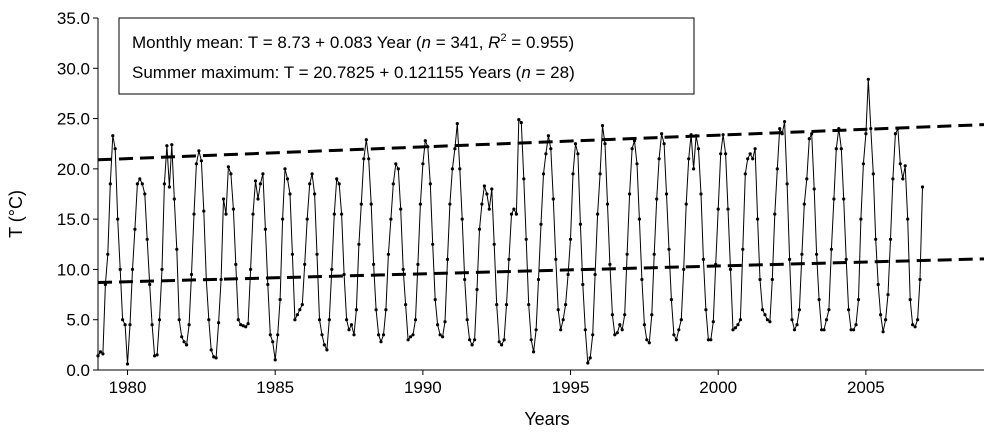 The image size is (984, 433). Describe the element at coordinates (497, 387) in the screenshot. I see `x-axis-tick-labels: 1980 1985 1990 1995 2000 2005` at that location.